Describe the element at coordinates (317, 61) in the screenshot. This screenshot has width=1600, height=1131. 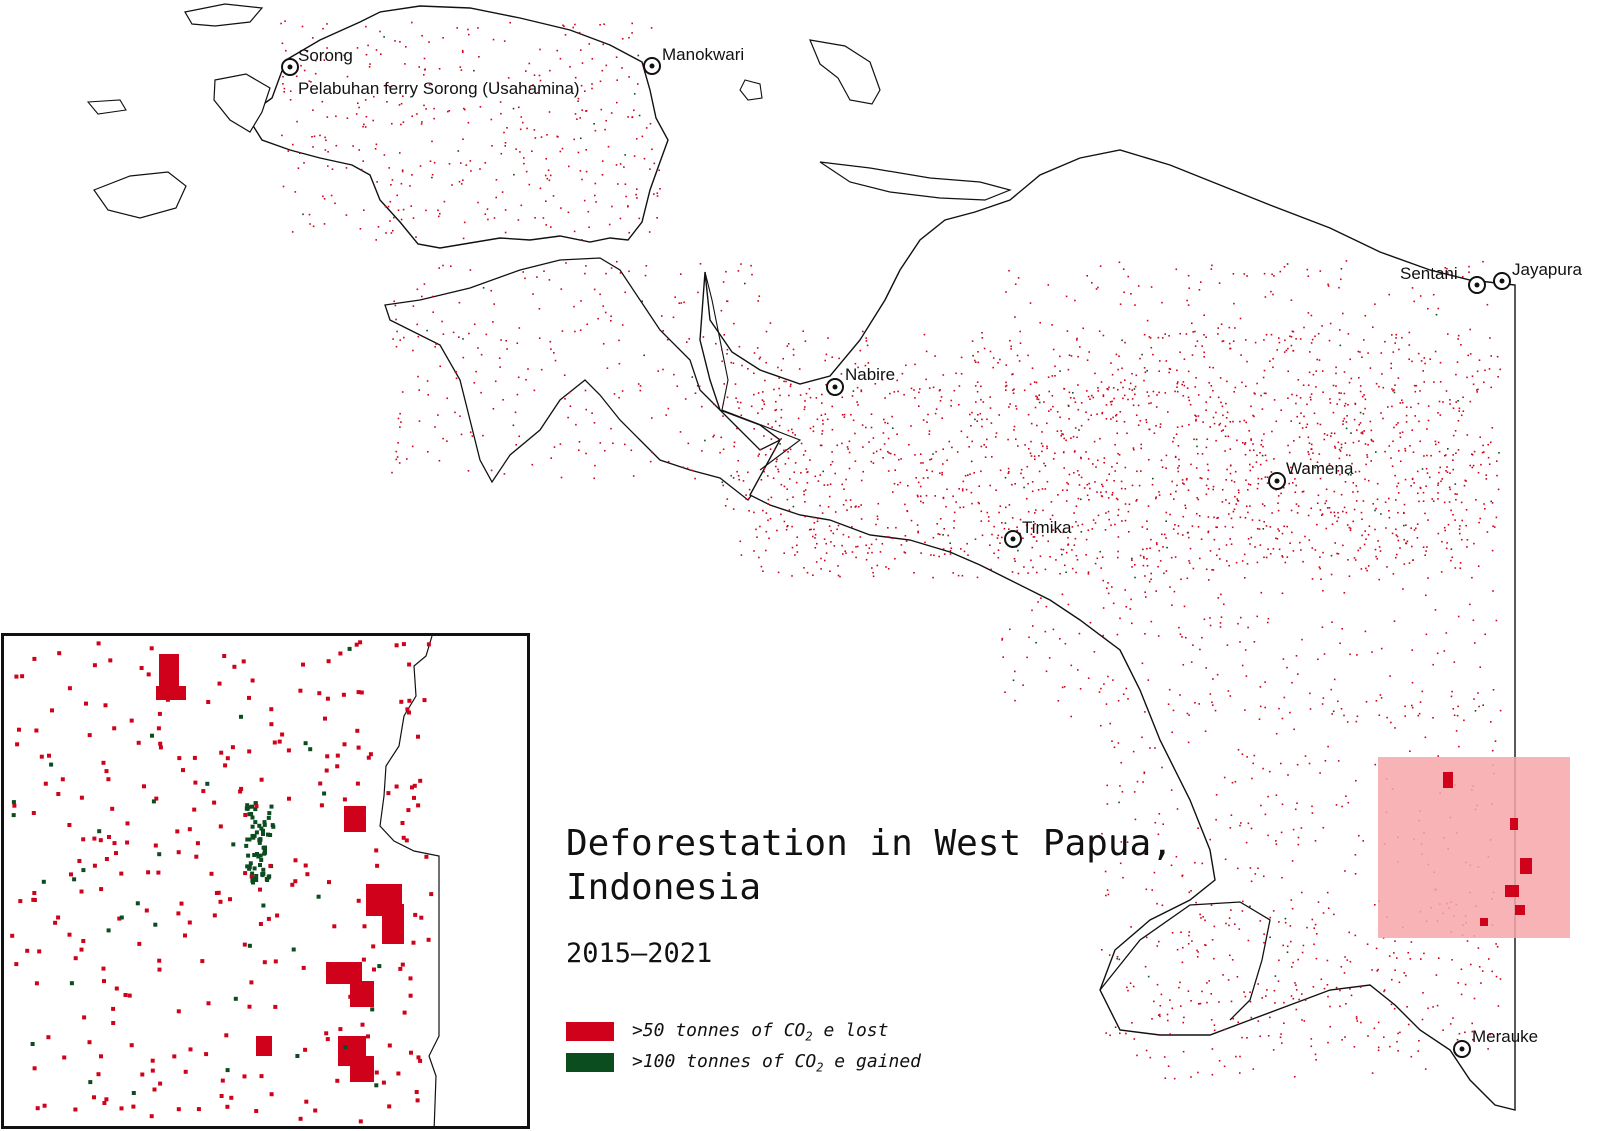
I see `city-marker-sorong: Sorong` at that location.